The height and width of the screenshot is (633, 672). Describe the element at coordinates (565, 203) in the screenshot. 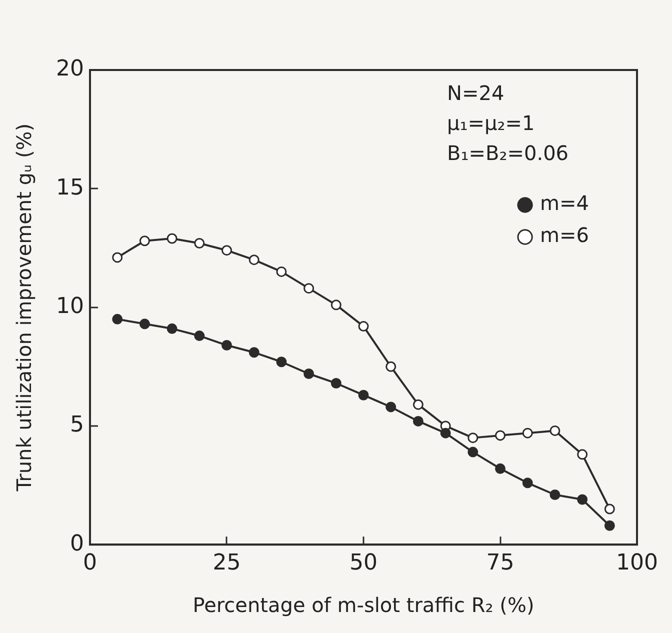

I see `legend-label: m=4` at that location.